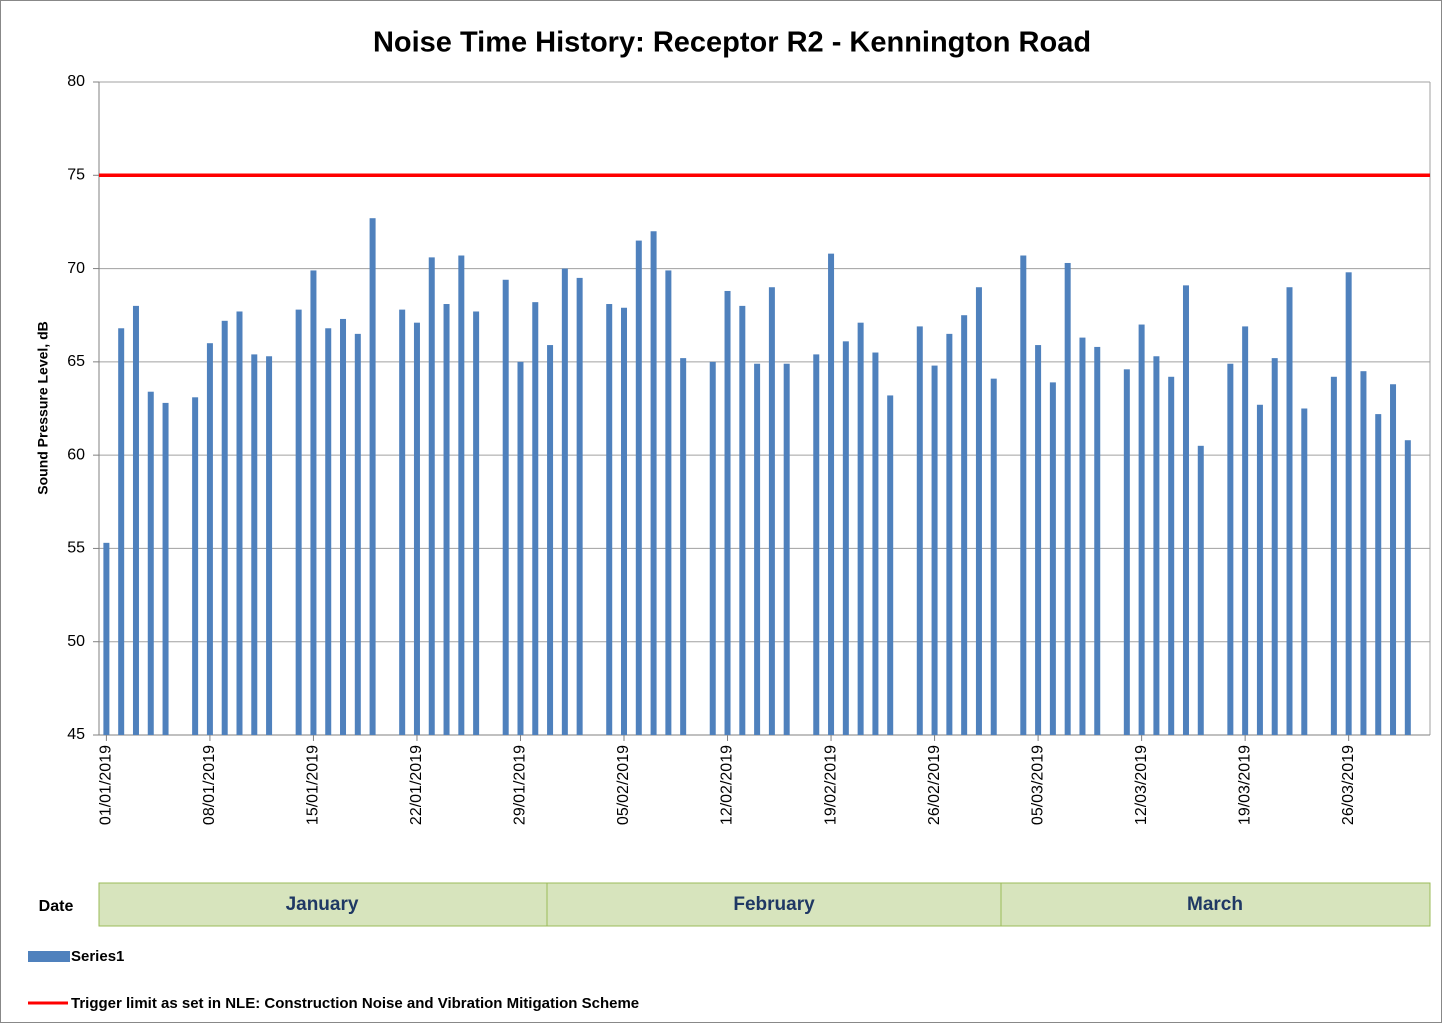 This screenshot has width=1443, height=1024. I want to click on month-label: March, so click(1215, 904).